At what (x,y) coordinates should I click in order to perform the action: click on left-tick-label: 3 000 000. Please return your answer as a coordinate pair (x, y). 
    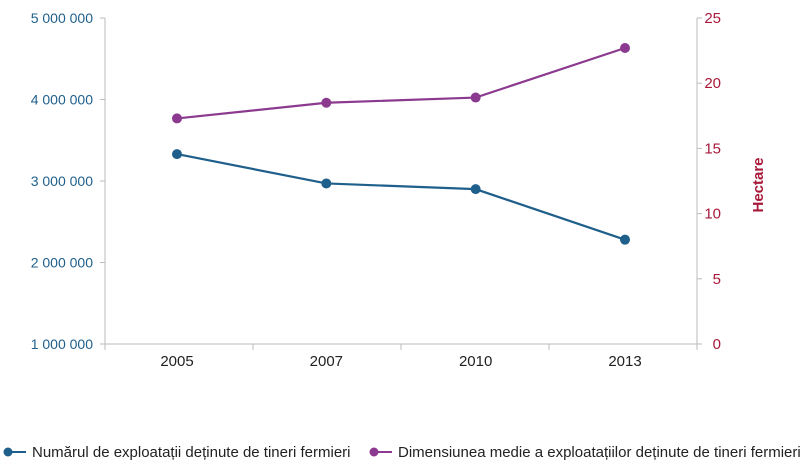
    Looking at the image, I should click on (62, 181).